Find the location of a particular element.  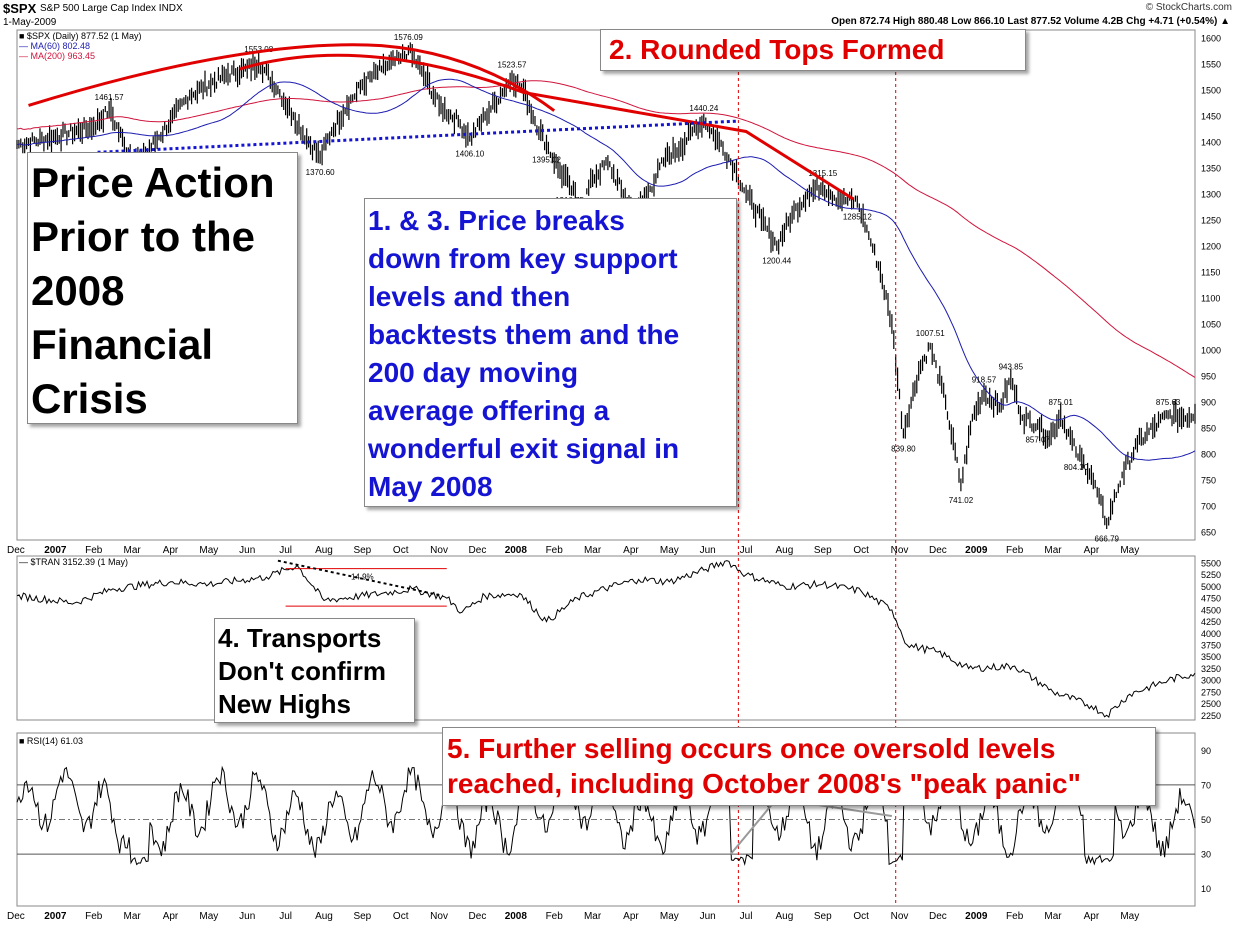

price-label: 1523.57 is located at coordinates (512, 65).